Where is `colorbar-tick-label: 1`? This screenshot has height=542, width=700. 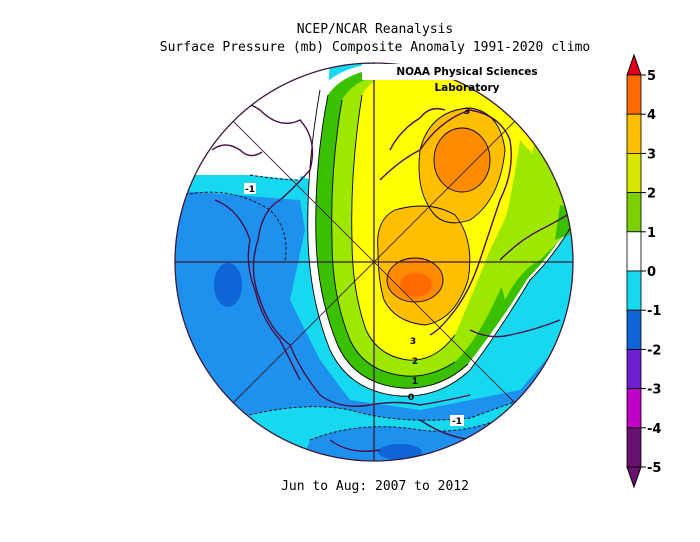
colorbar-tick-label: 1 is located at coordinates (651, 233).